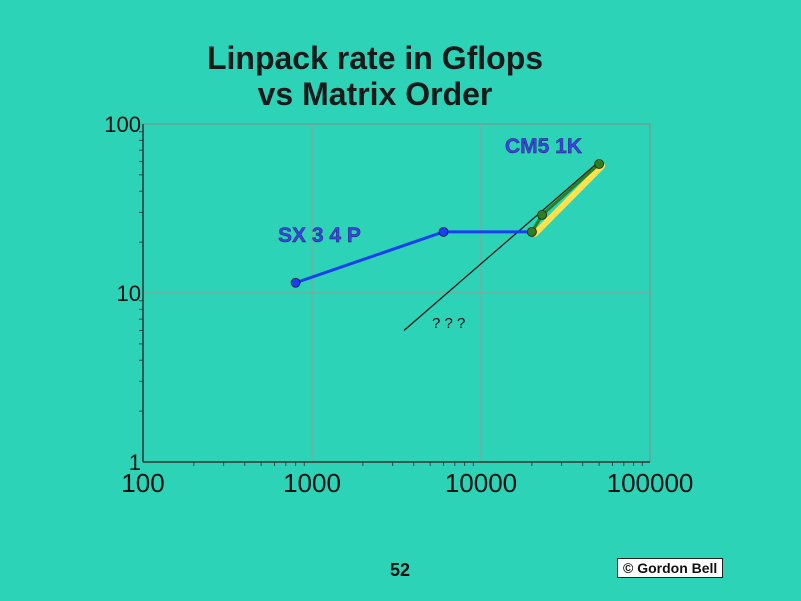  I want to click on x-tick-label: 1000, so click(312, 483).